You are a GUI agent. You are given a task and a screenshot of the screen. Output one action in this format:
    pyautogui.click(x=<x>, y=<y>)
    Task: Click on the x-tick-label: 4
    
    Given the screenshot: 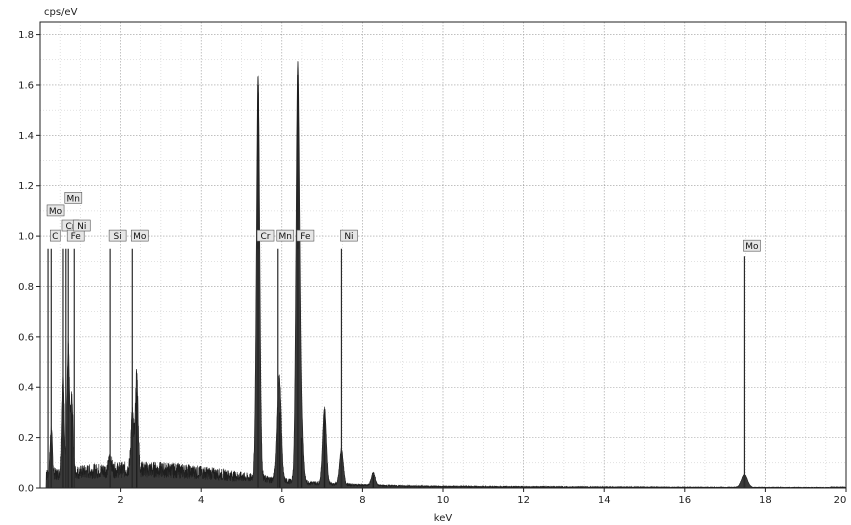 What is the action you would take?
    pyautogui.click(x=201, y=500)
    